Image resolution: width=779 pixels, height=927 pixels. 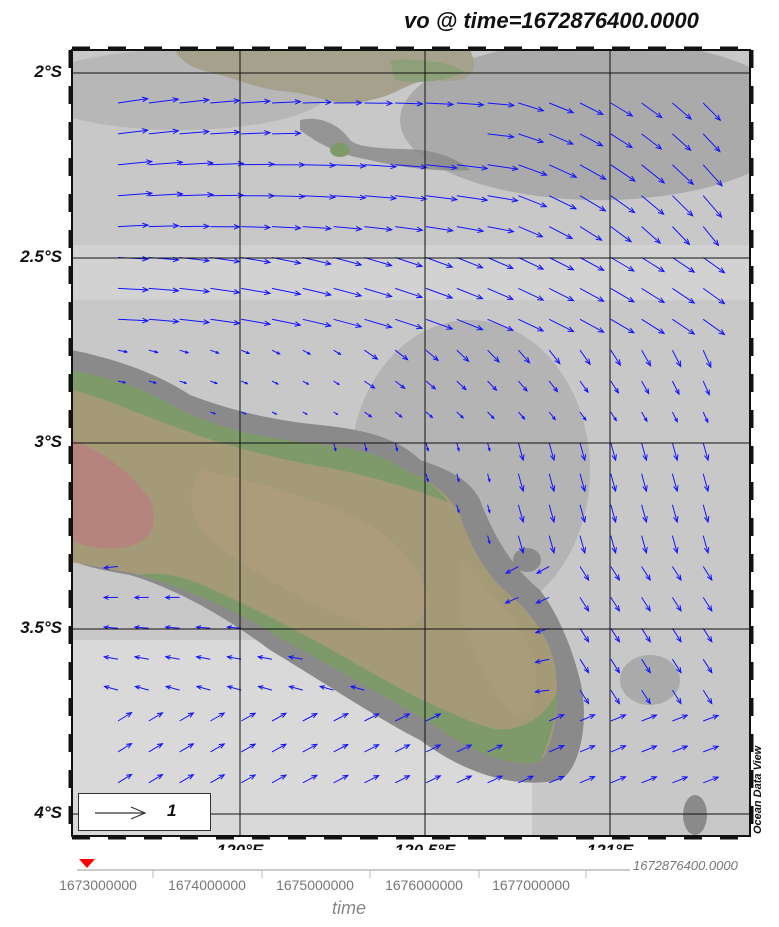 I want to click on map-title: vo @ time=1672876400.0000, so click(x=551, y=20).